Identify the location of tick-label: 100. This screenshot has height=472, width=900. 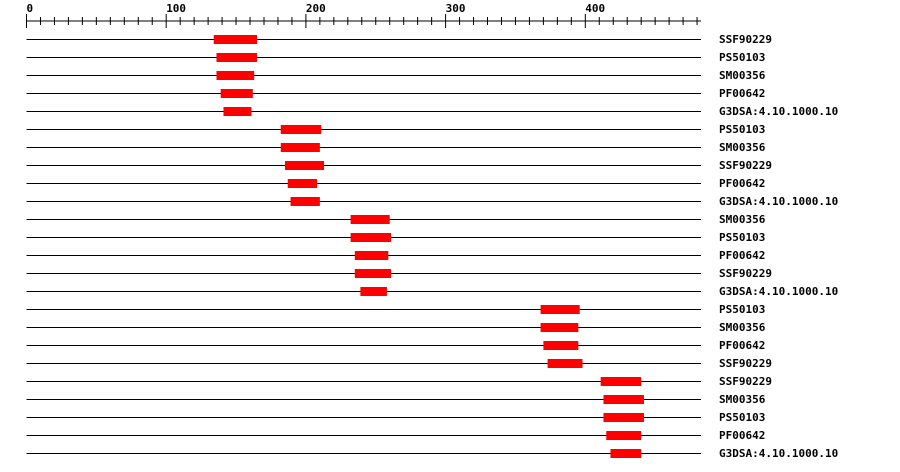
(176, 8).